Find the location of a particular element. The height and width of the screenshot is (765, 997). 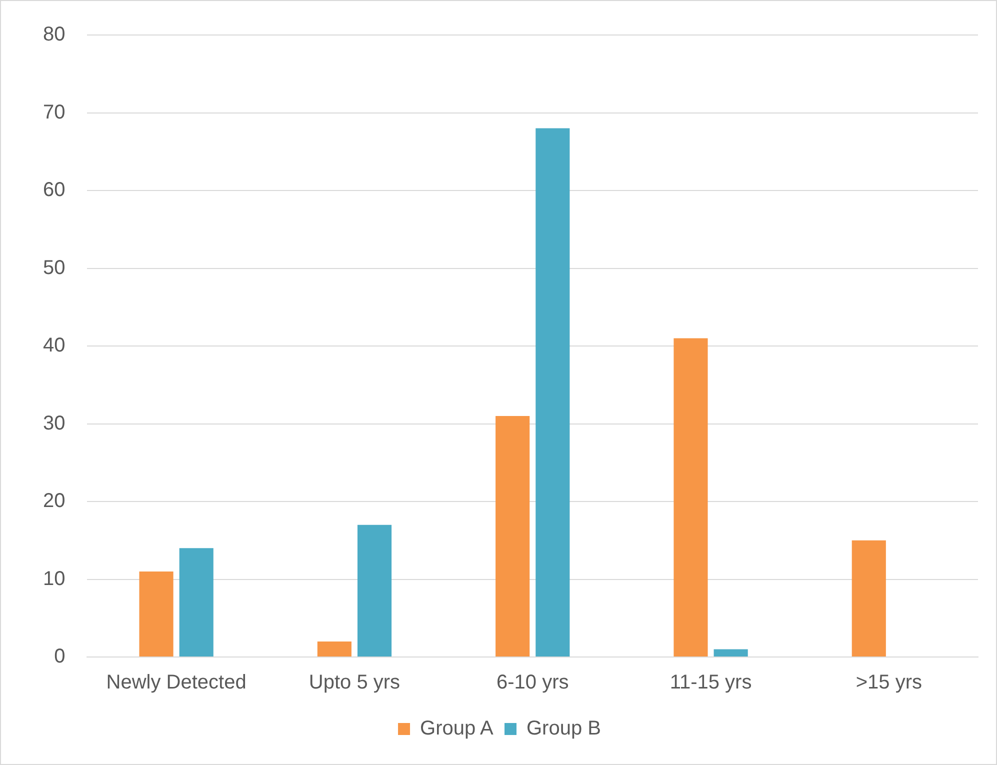

x-tick-label: >15 yrs is located at coordinates (889, 683).